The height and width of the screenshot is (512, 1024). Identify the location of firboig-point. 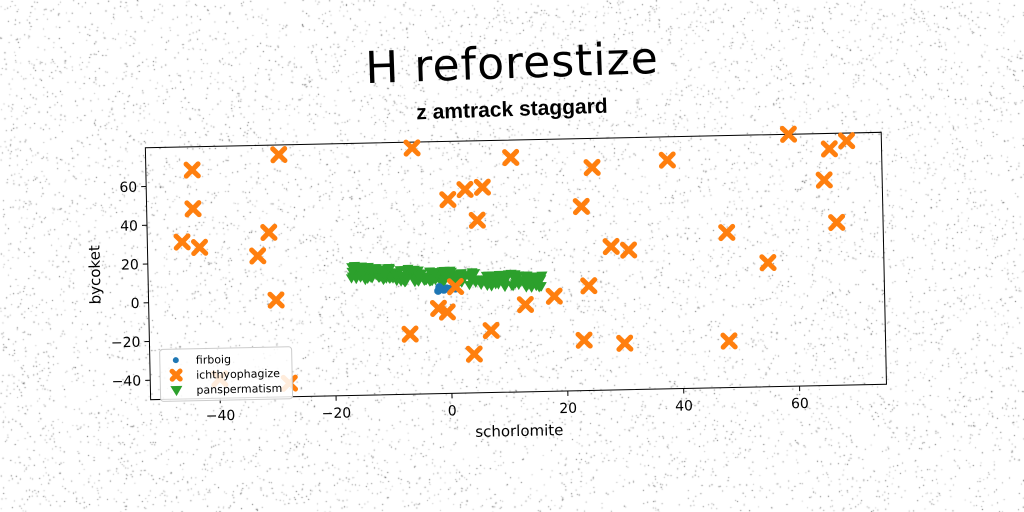
(439, 286).